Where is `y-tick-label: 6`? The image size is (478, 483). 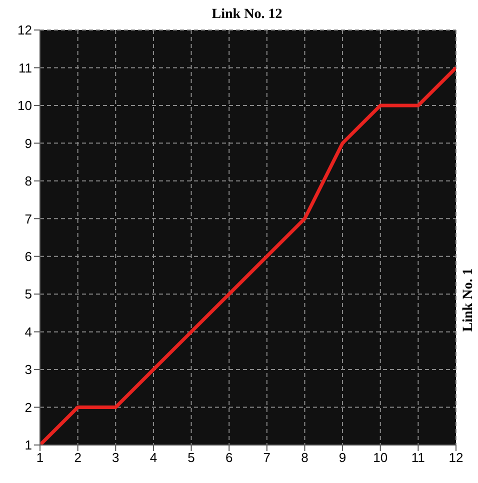 y-tick-label: 6 is located at coordinates (28, 256).